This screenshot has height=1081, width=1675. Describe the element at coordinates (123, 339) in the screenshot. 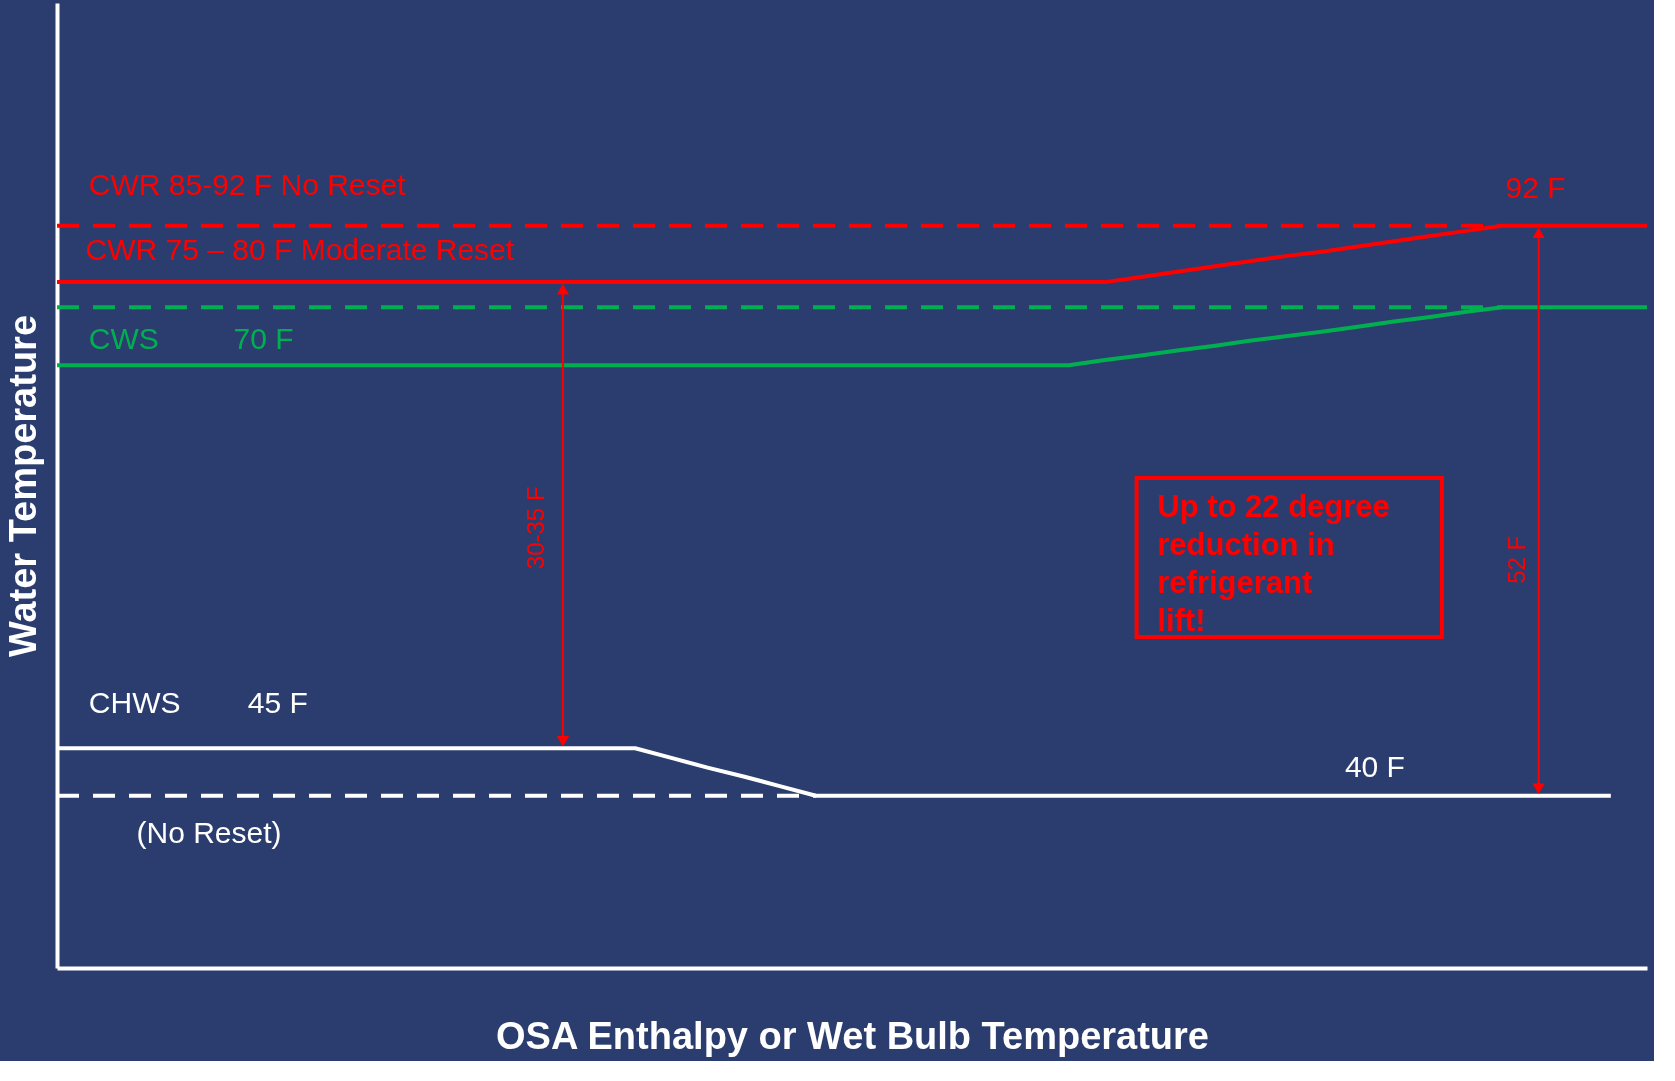

I see `annotation: CWS` at that location.